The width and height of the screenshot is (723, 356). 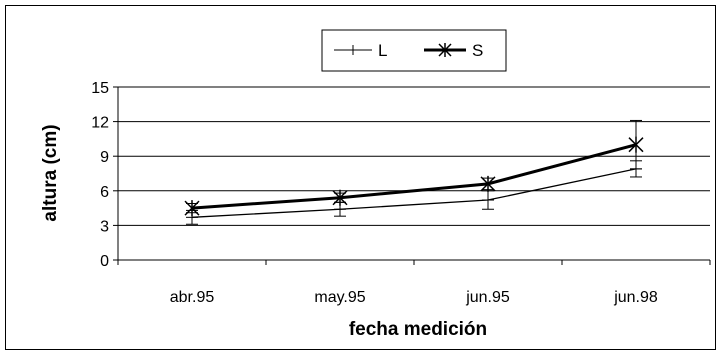 I want to click on legend-s-sample, so click(x=445, y=50).